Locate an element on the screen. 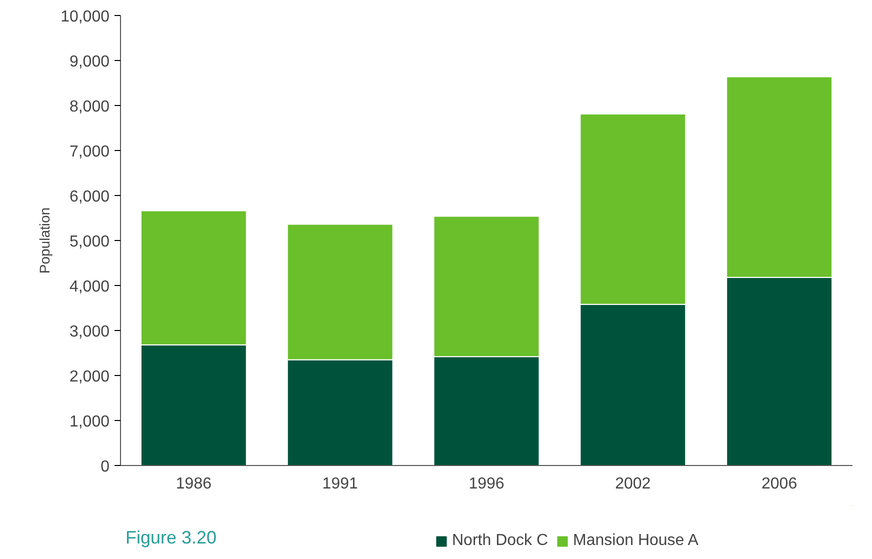 This screenshot has width=872, height=559. legend-label: Mansion House A is located at coordinates (635, 541).